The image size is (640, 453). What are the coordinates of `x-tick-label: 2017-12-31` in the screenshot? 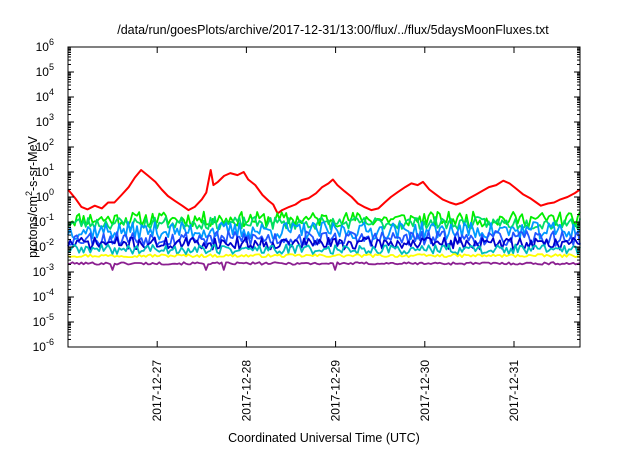 It's located at (514, 391).